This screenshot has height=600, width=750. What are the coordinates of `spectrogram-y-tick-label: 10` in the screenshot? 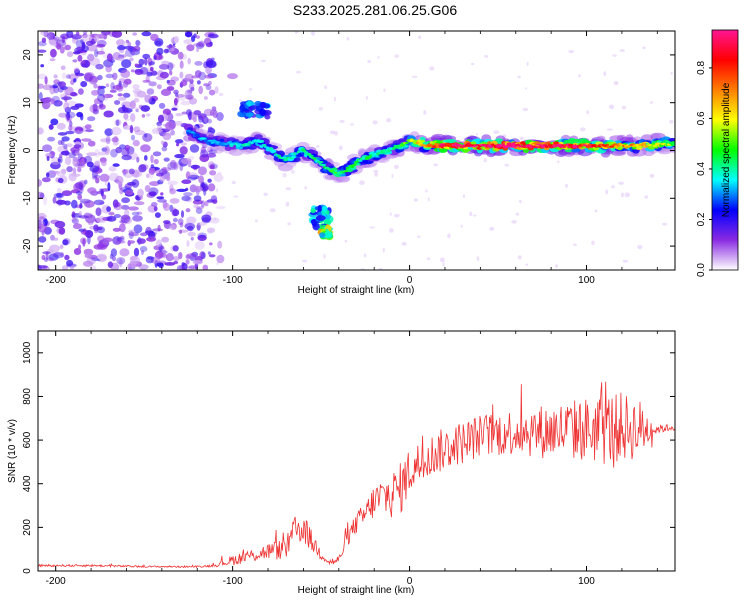 It's located at (27, 103).